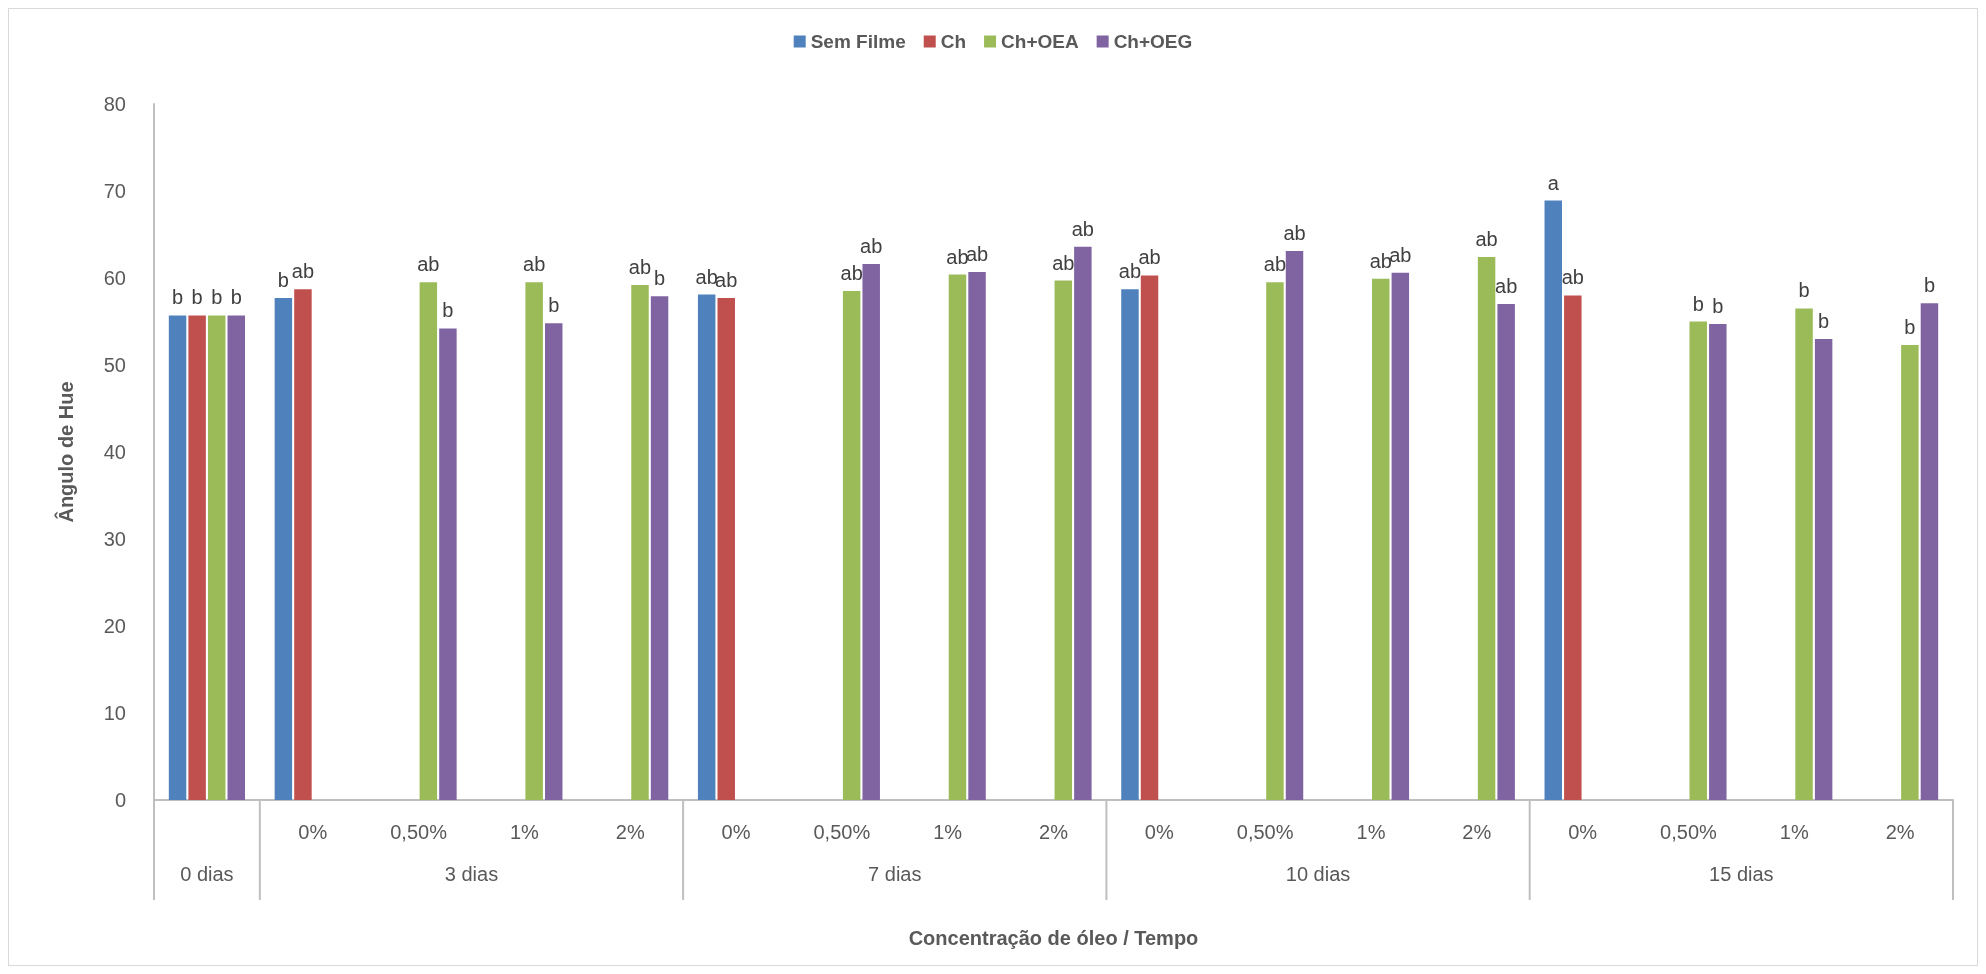 This screenshot has height=974, width=1986. Describe the element at coordinates (114, 191) in the screenshot. I see `y-tick-label: 70` at that location.